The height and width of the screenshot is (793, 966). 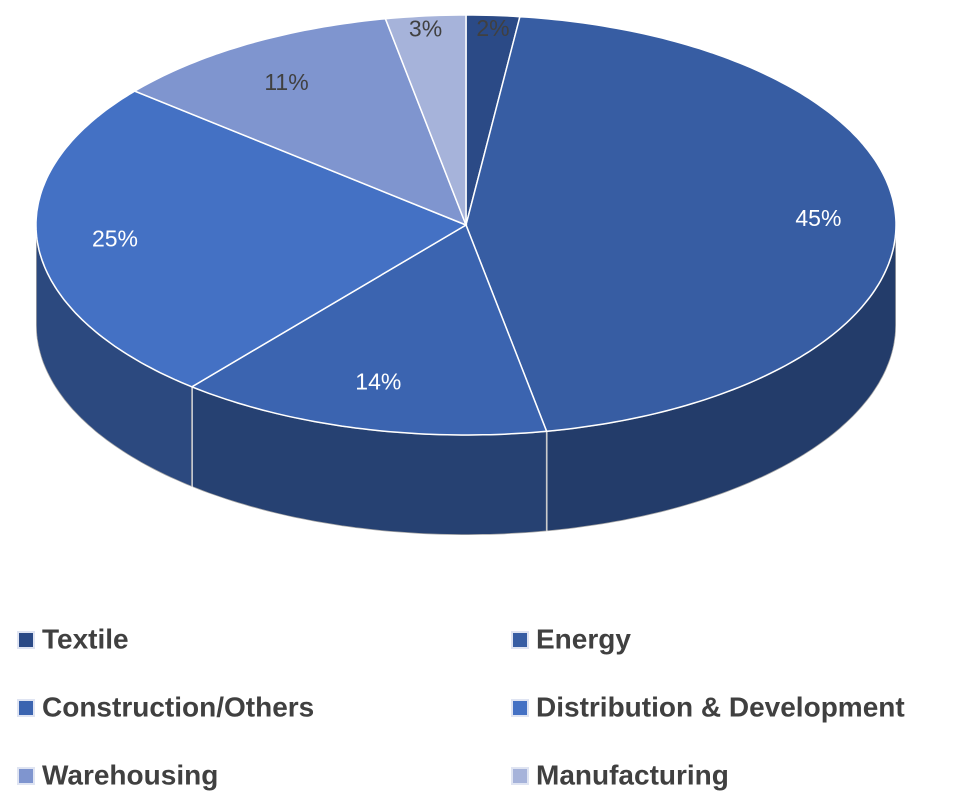 I want to click on data-label: 14%, so click(x=378, y=382).